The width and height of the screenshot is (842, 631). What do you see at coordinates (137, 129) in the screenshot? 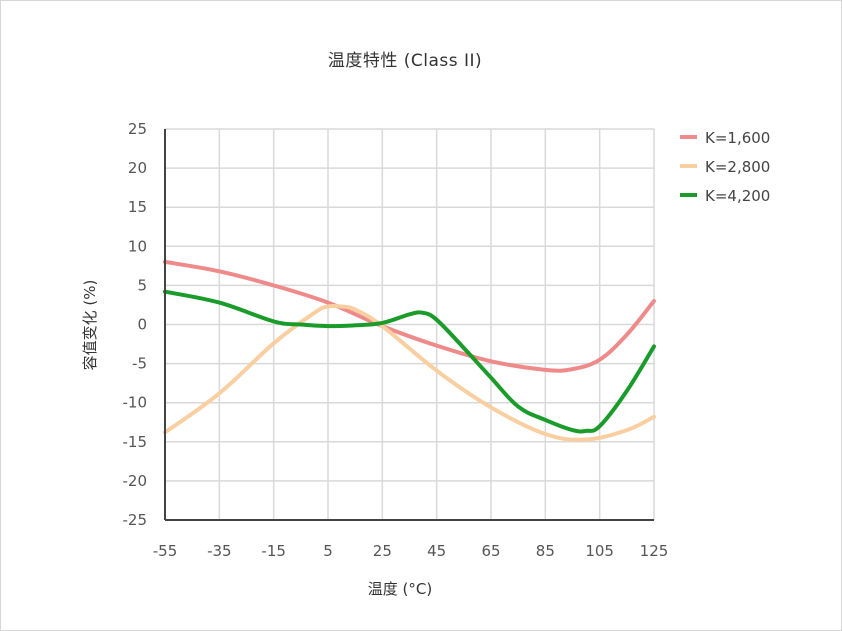
I see `y-tick-label: 25` at bounding box center [137, 129].